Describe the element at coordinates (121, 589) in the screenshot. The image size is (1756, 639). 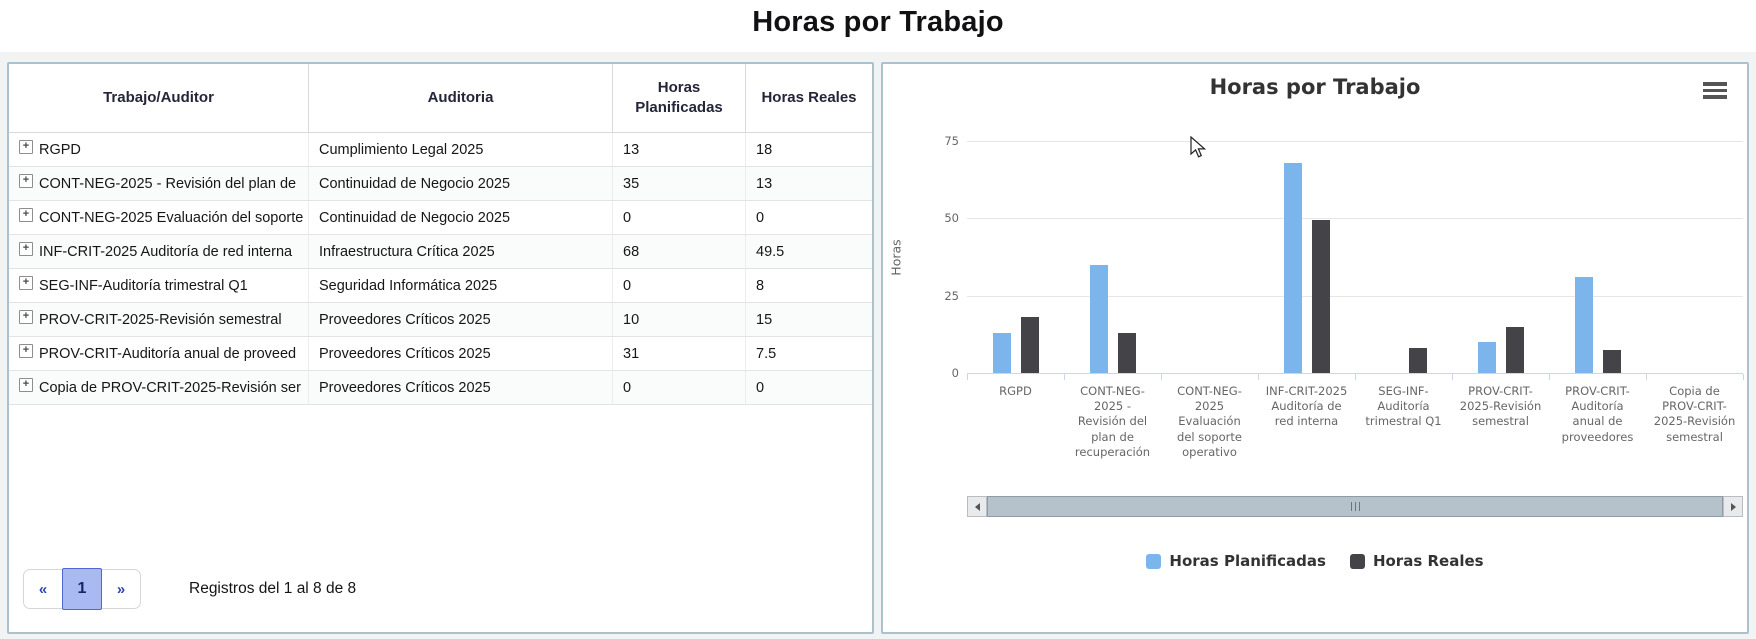
I see `pager-next-button: »` at that location.